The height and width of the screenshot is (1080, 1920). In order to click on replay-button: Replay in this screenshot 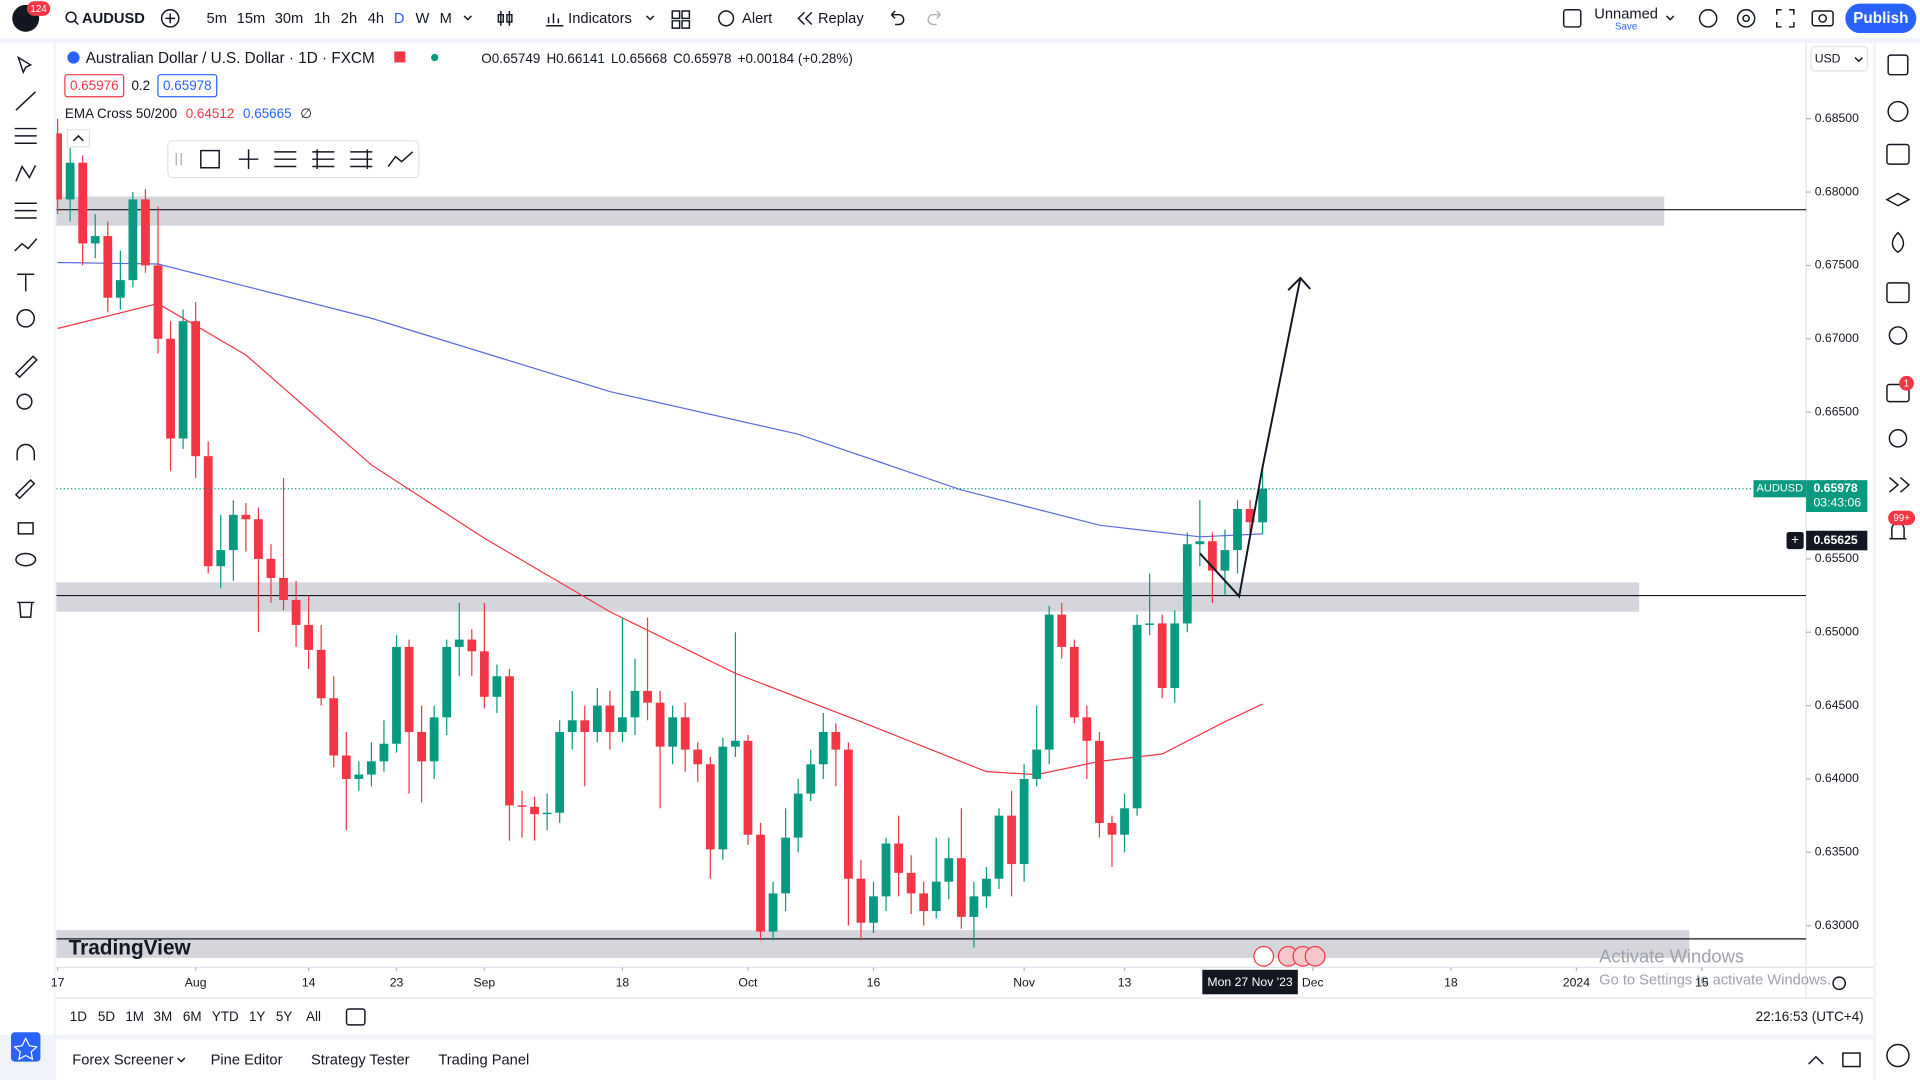, I will do `click(841, 19)`.